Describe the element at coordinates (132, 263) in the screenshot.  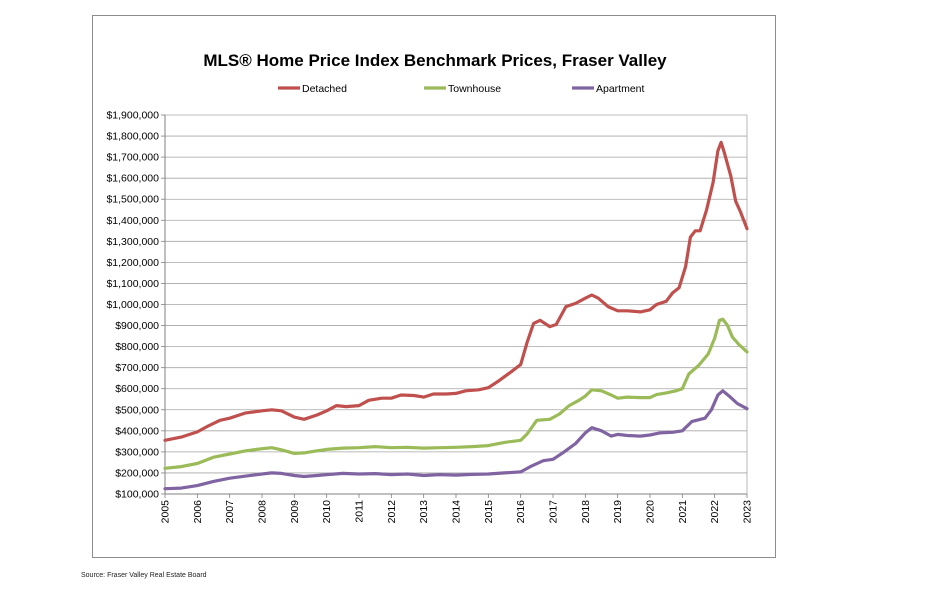
I see `y-tick-label: $1,200,000` at that location.